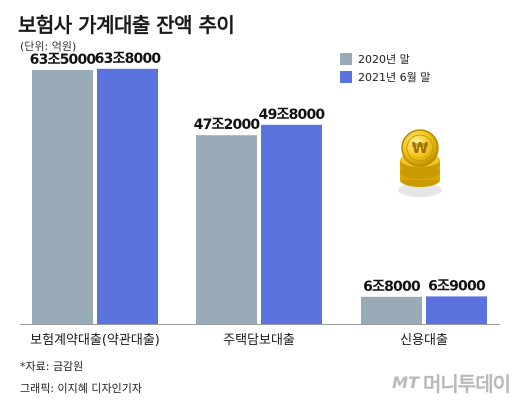 This screenshot has width=520, height=402. What do you see at coordinates (457, 286) in the screenshot?
I see `data-label-2021-2: 6조9000` at bounding box center [457, 286].